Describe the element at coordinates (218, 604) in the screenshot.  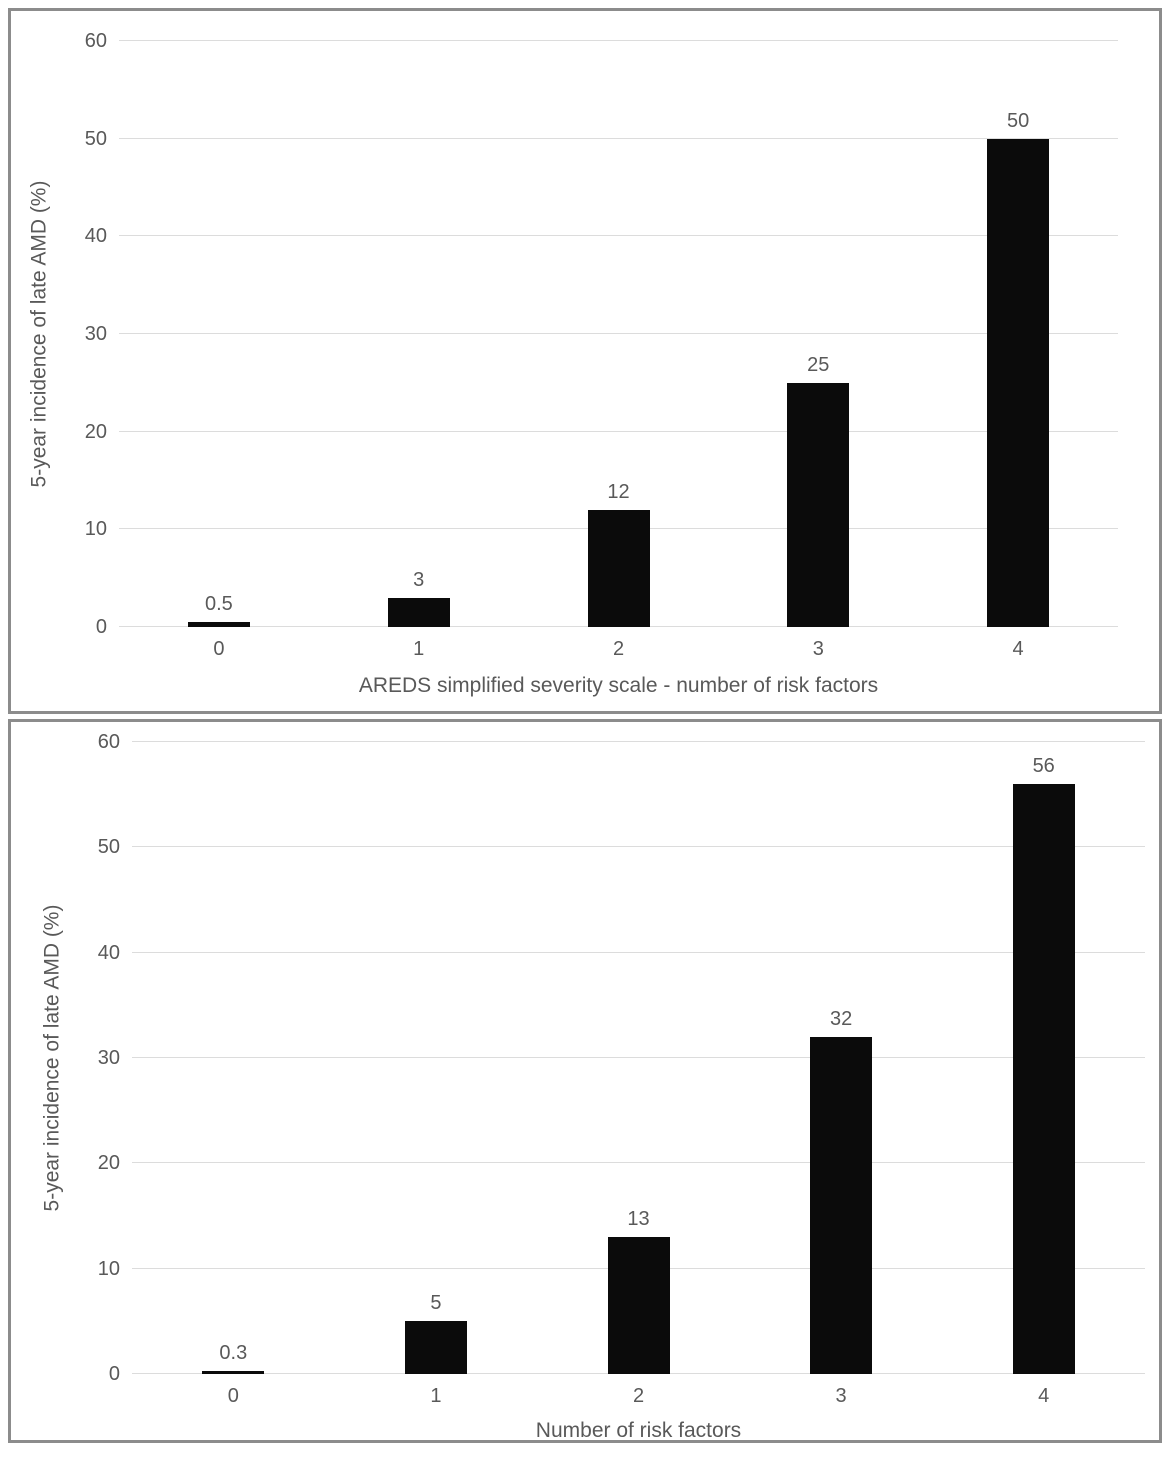
I see `bar-value-label: 0.5` at that location.